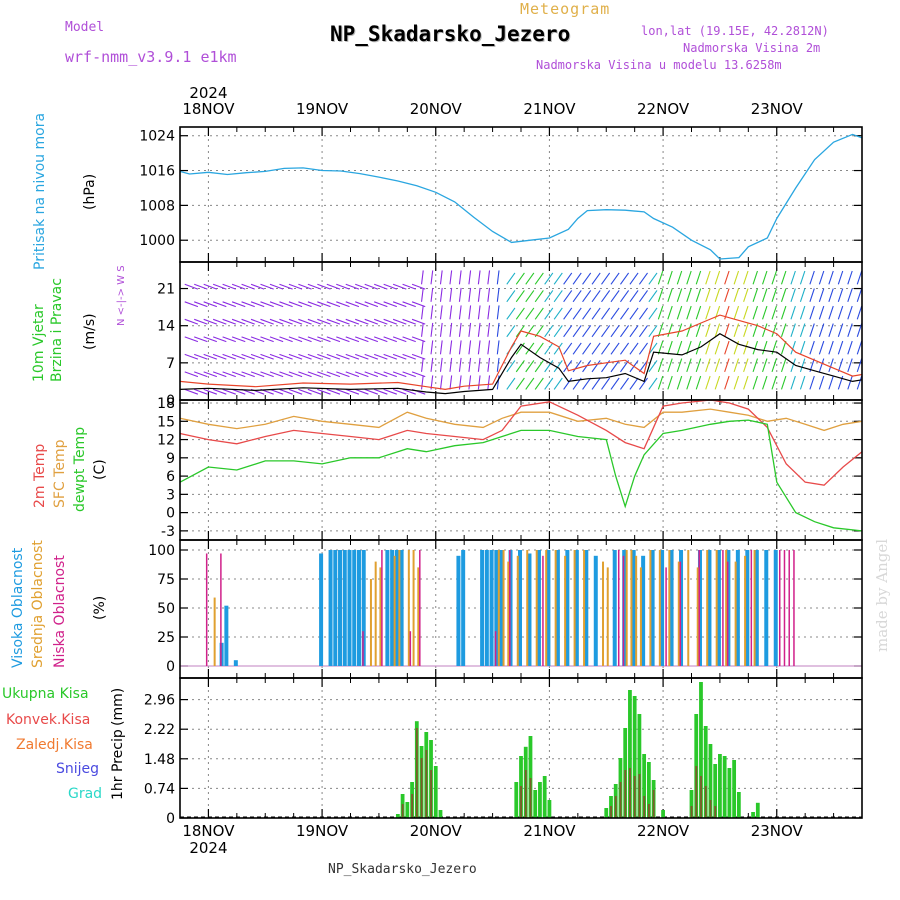 This screenshot has height=900, width=900. I want to click on bottom-date-label: 21NOV, so click(549, 831).